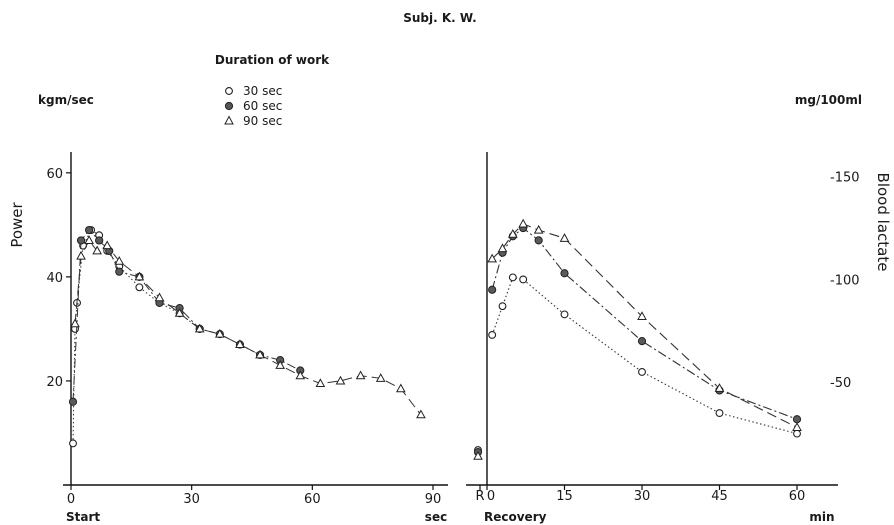 The width and height of the screenshot is (894, 525). I want to click on left-series-90-sec, so click(248, 327).